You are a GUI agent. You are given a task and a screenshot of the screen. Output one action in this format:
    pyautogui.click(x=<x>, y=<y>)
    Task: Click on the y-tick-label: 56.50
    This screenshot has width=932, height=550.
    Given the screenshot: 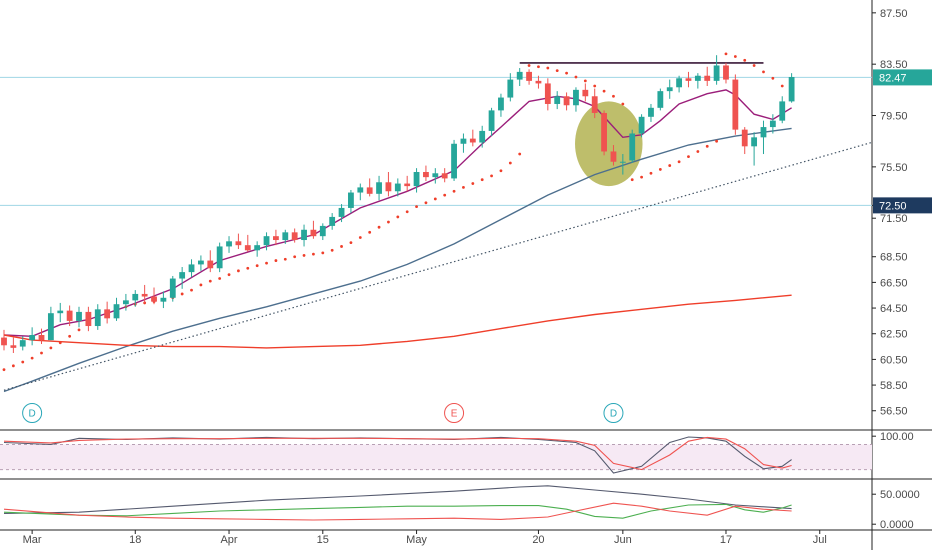 What is the action you would take?
    pyautogui.click(x=894, y=412)
    